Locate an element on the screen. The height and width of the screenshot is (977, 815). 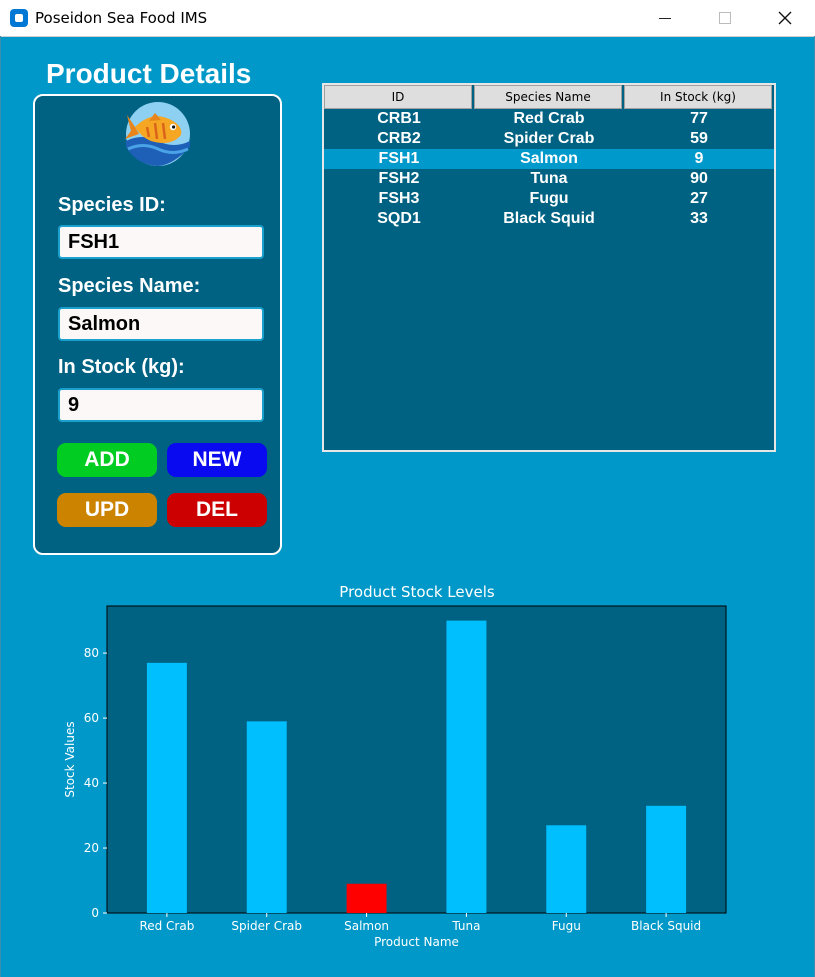
delete-button: DEL is located at coordinates (217, 510).